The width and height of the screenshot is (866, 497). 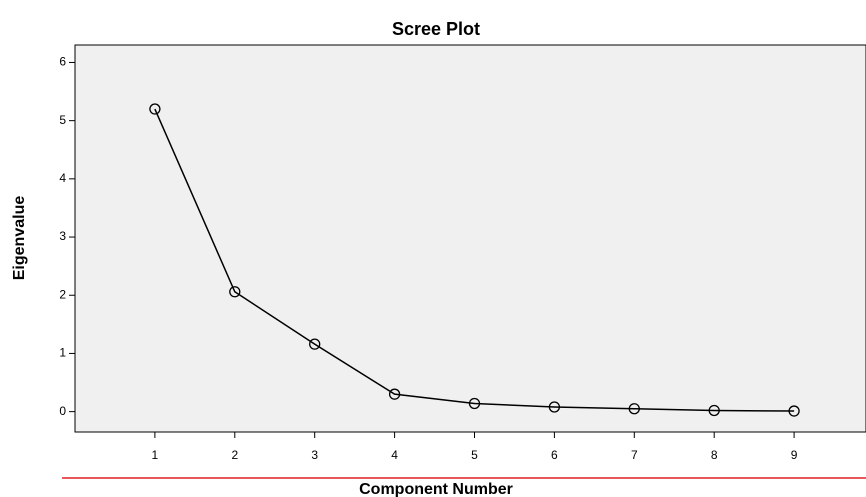 What do you see at coordinates (394, 455) in the screenshot?
I see `x-tick-label: 4` at bounding box center [394, 455].